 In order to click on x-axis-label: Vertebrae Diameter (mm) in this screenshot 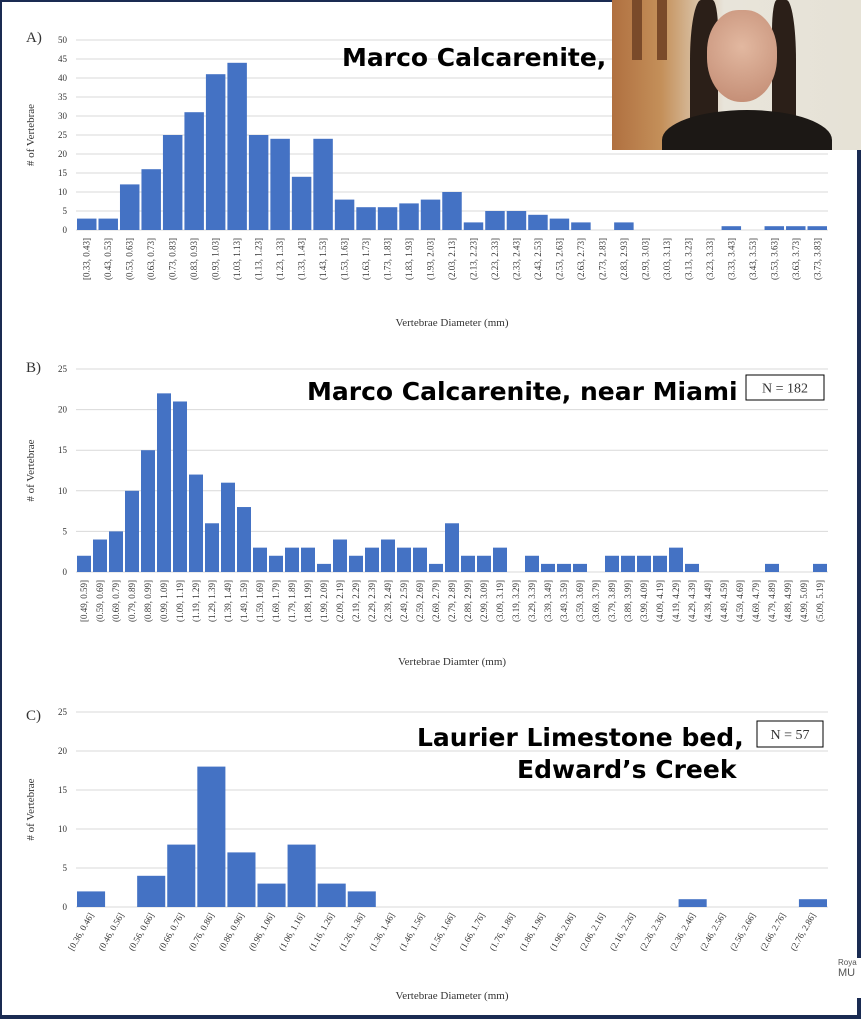, I will do `click(452, 996)`.